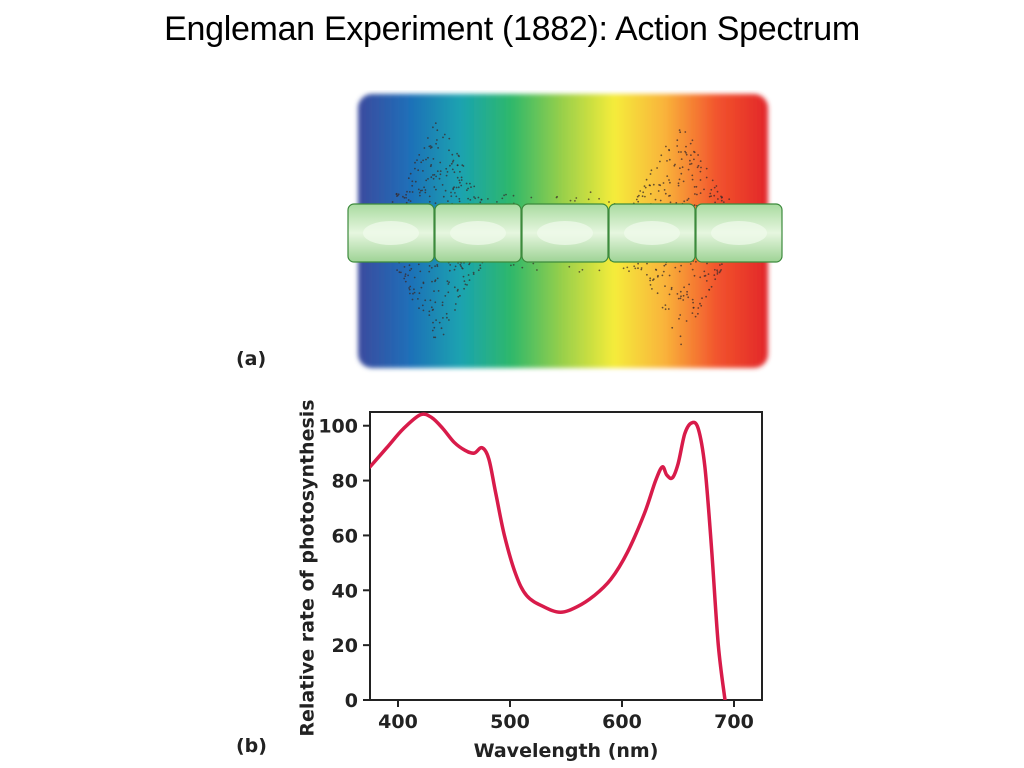 The width and height of the screenshot is (1024, 768). What do you see at coordinates (308, 567) in the screenshot?
I see `y-axis-title: Relative rate of photosynthesis` at bounding box center [308, 567].